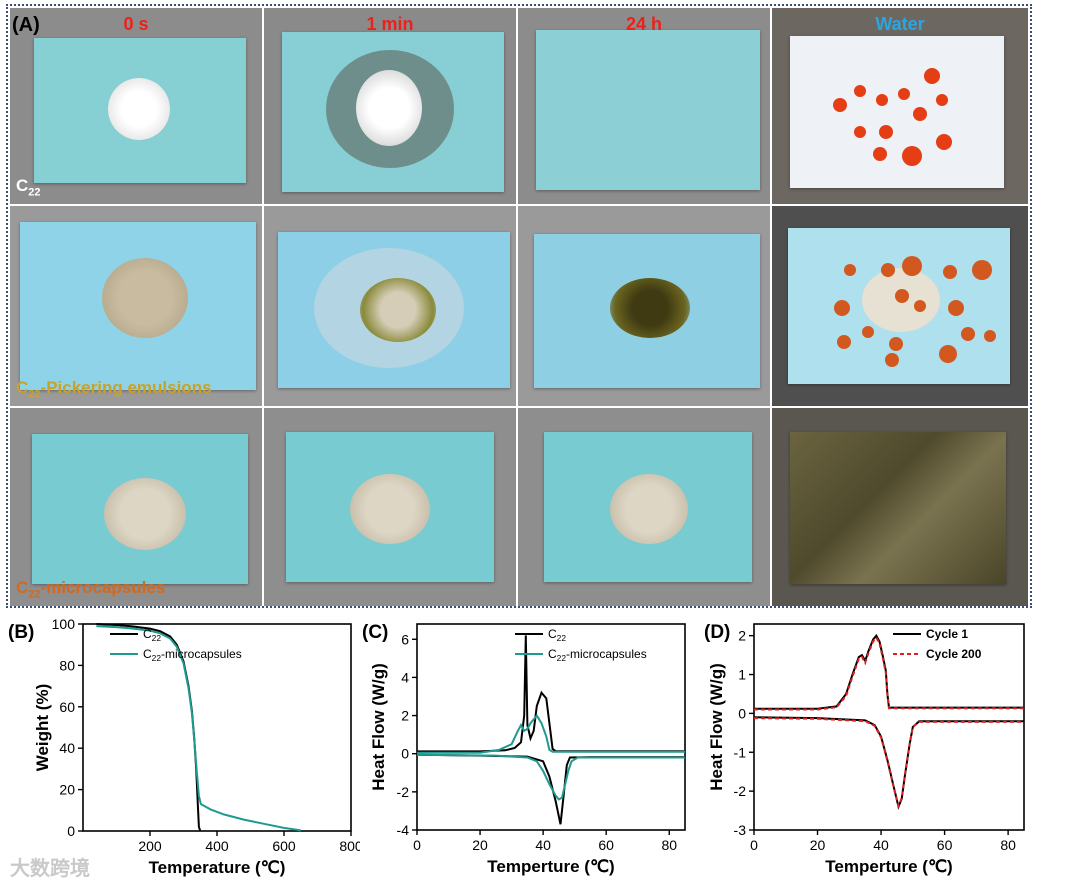 The height and width of the screenshot is (884, 1080). I want to click on x-tick-label: 600, so click(284, 846).